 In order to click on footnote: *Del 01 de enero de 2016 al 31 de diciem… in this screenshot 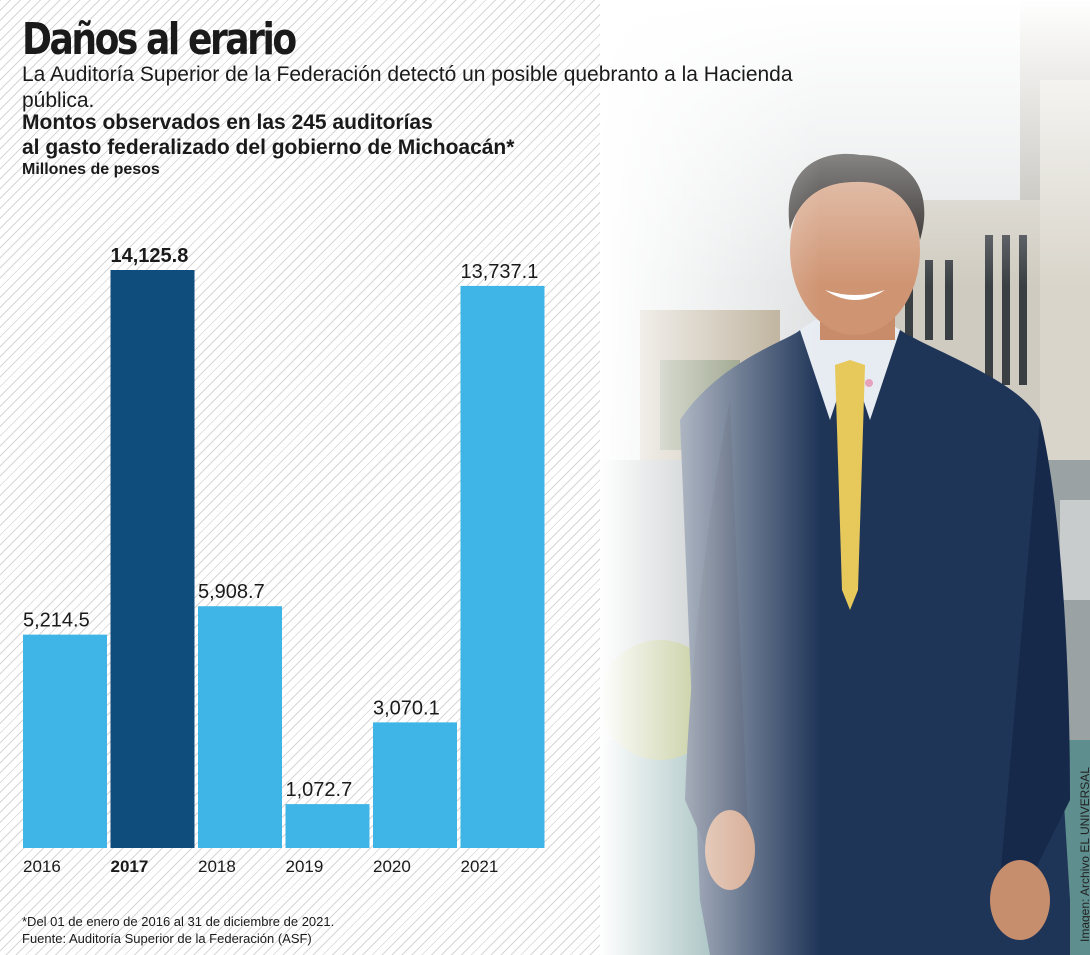, I will do `click(178, 930)`.